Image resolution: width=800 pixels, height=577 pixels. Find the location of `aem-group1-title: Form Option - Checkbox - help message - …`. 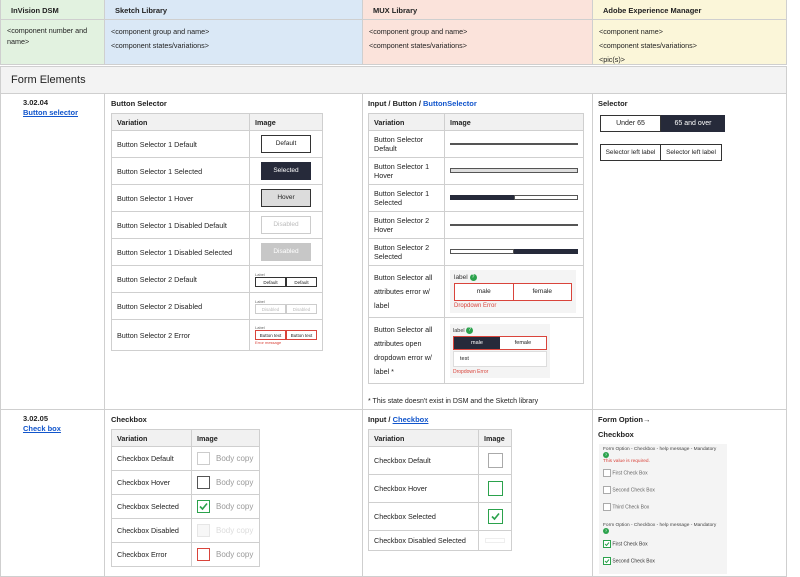

aem-group1-title: Form Option - Checkbox - help message - … is located at coordinates (660, 452).